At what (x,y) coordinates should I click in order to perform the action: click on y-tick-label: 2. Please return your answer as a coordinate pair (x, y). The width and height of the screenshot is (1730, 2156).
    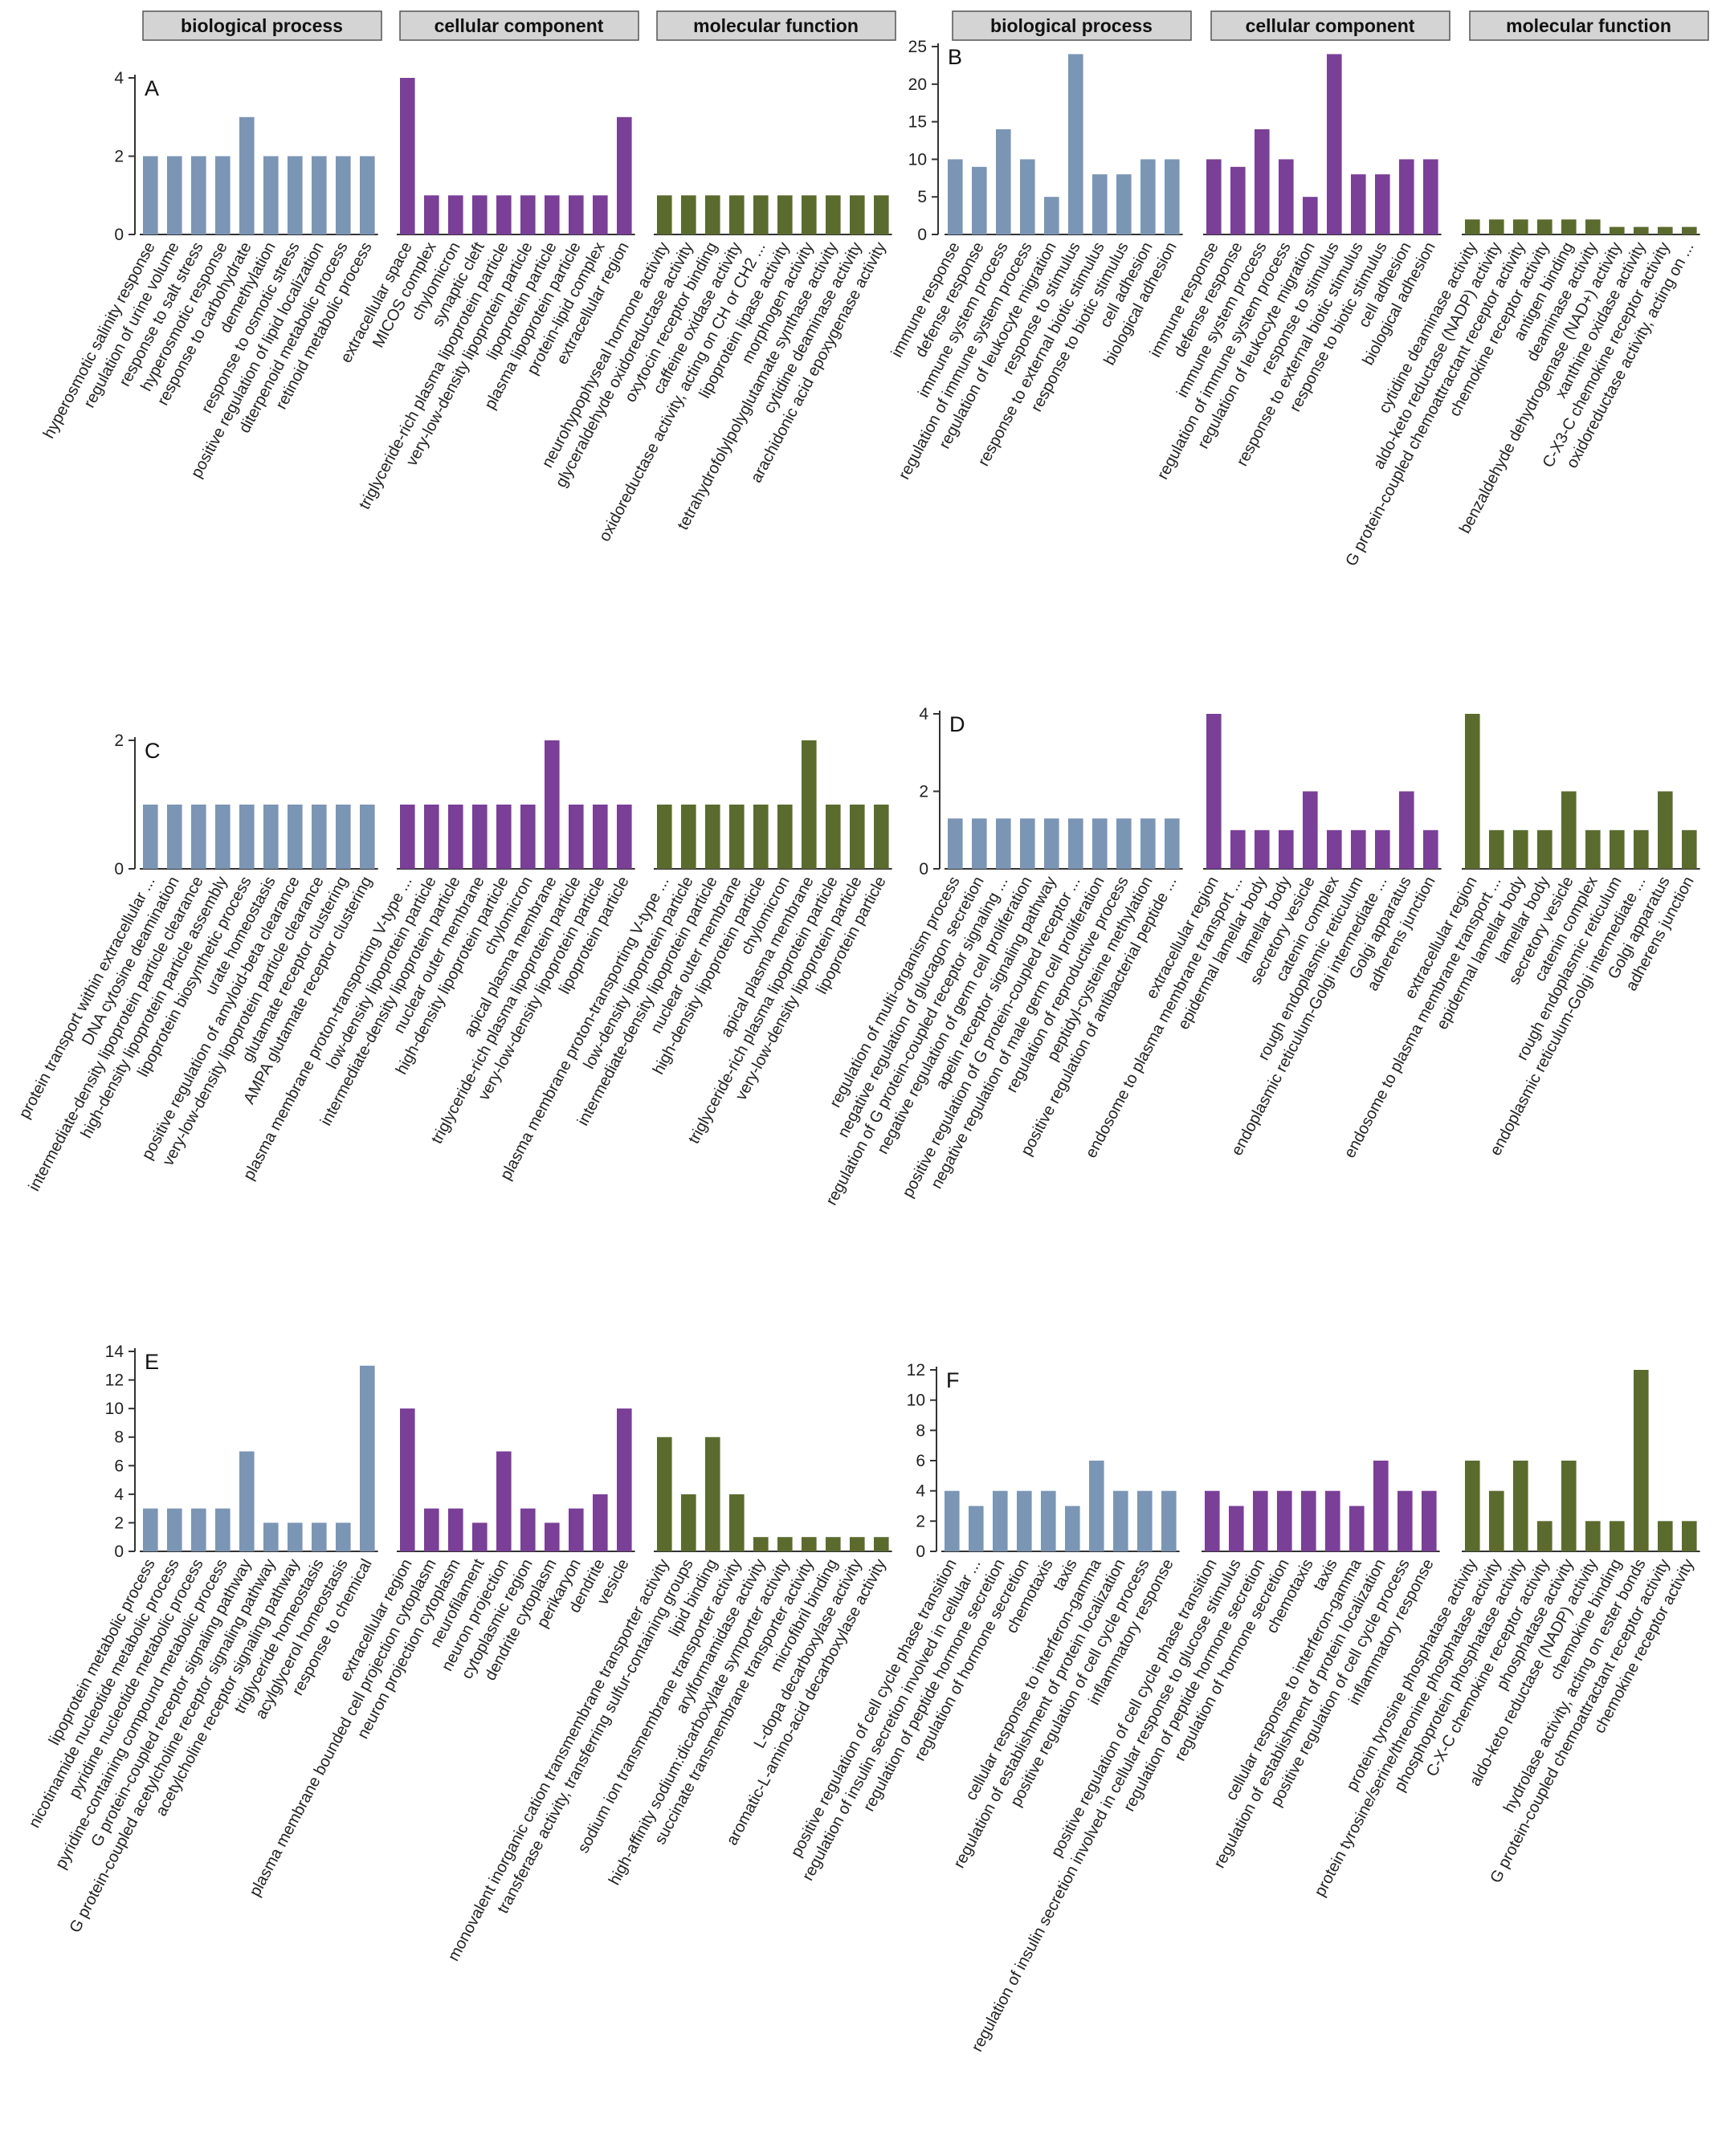
    Looking at the image, I should click on (119, 1523).